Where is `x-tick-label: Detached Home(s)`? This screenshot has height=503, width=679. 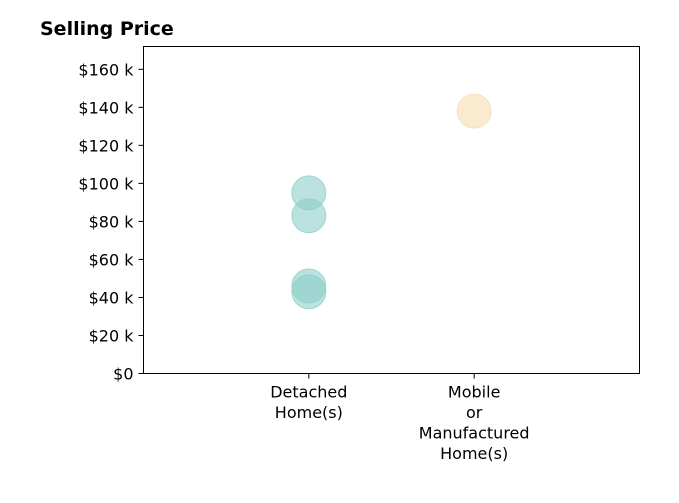
x-tick-label: Detached Home(s) is located at coordinates (308, 403).